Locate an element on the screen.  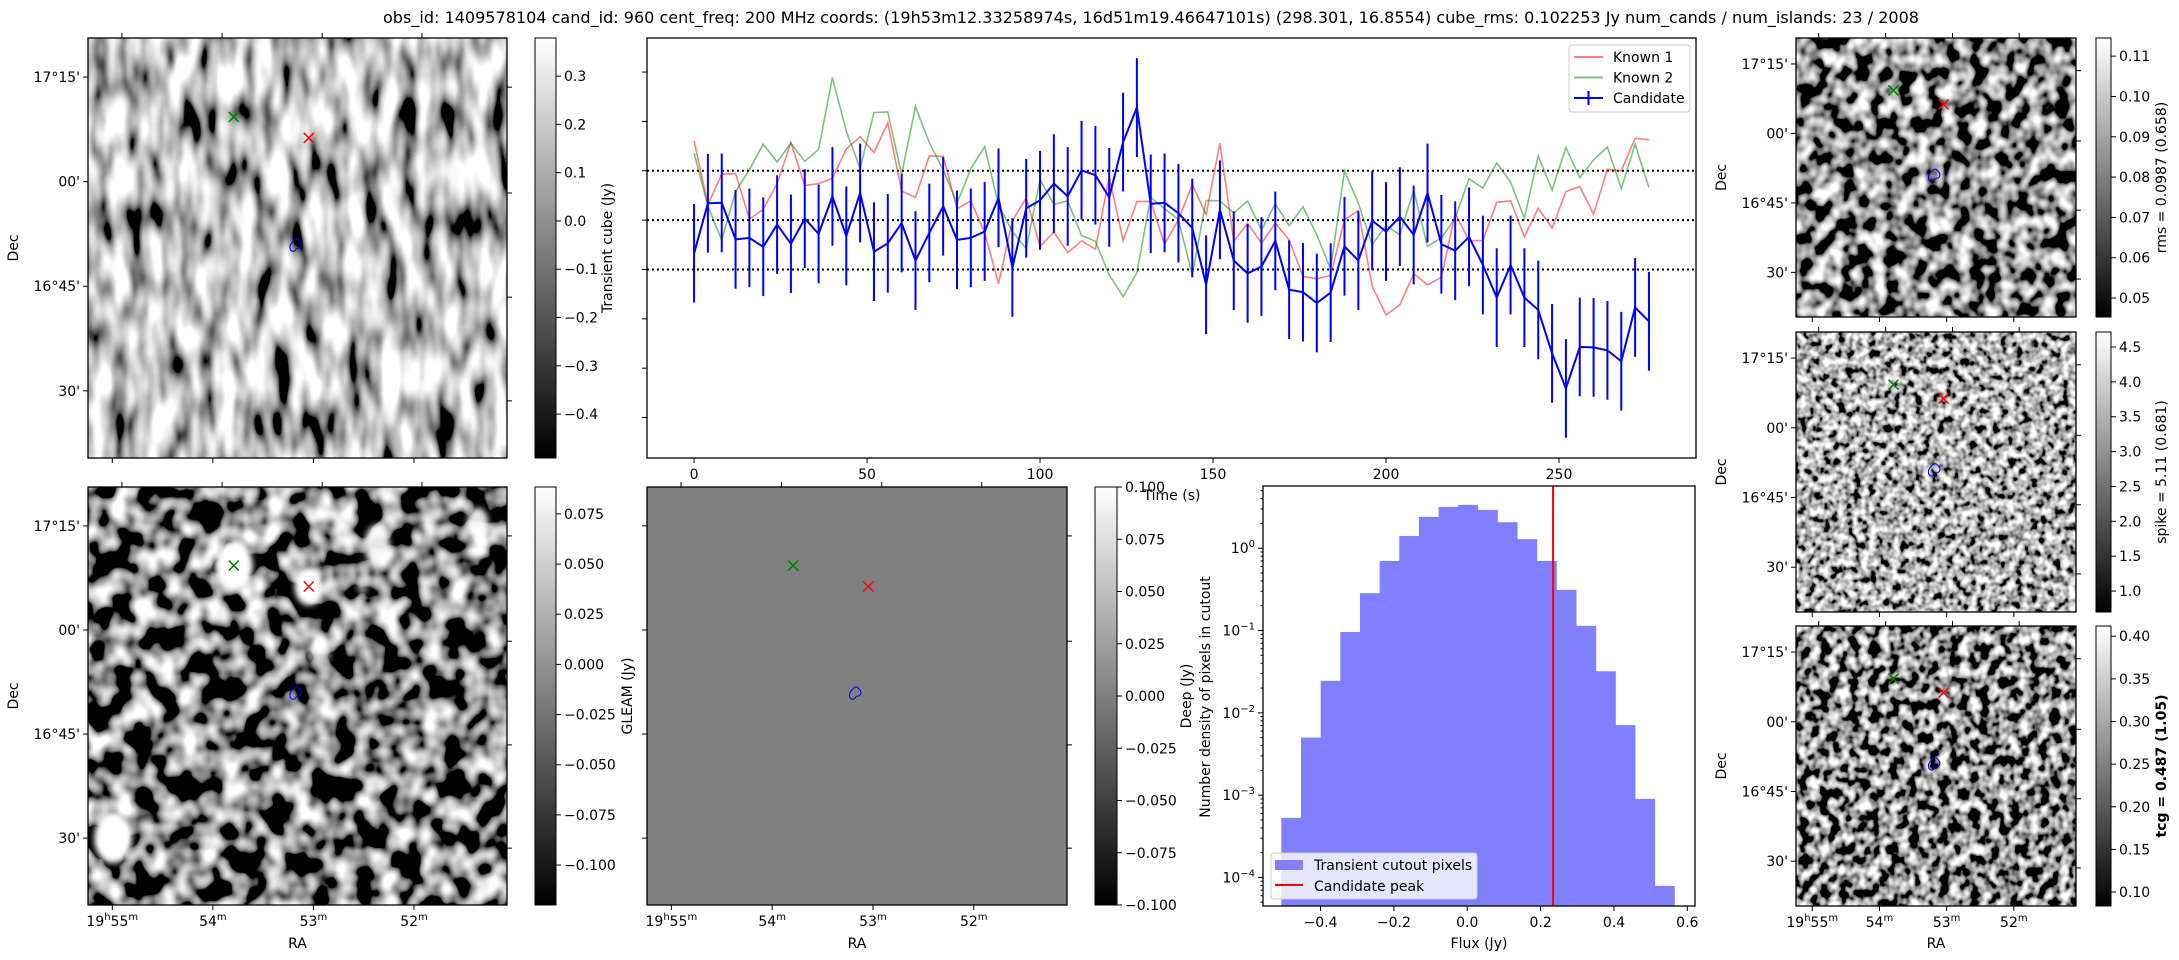
colorbar-tick-label: 0.2 is located at coordinates (575, 125).